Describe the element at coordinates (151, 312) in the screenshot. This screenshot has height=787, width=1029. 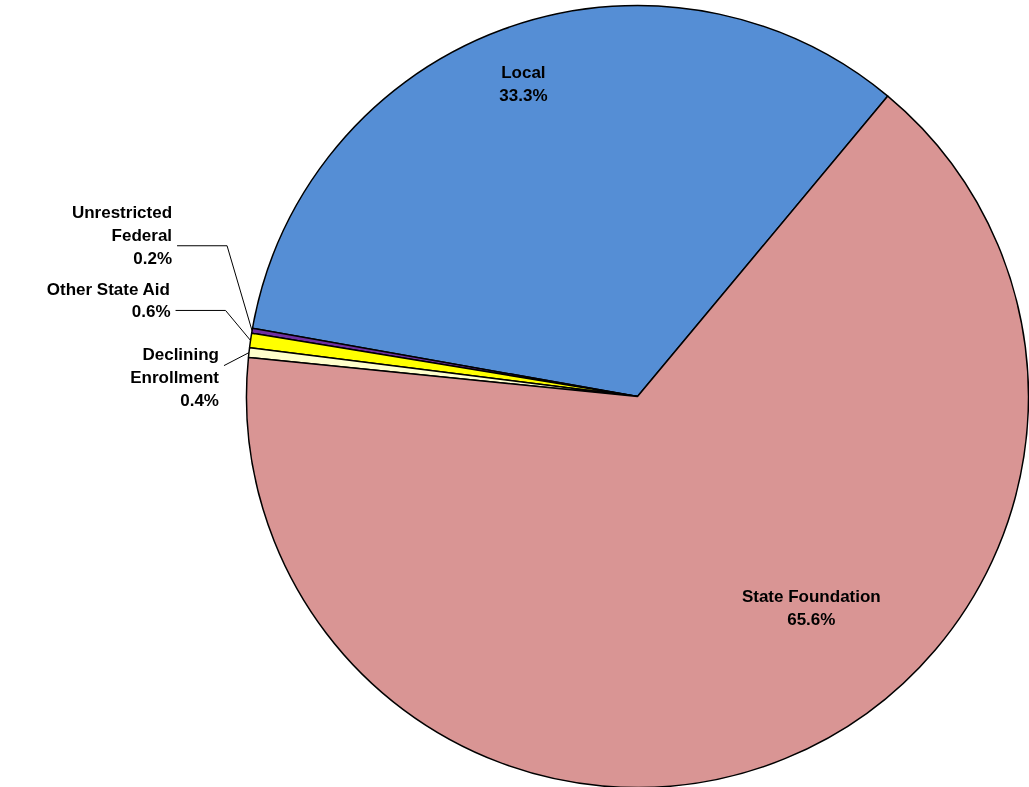
I see `data-label: 0.6%` at that location.